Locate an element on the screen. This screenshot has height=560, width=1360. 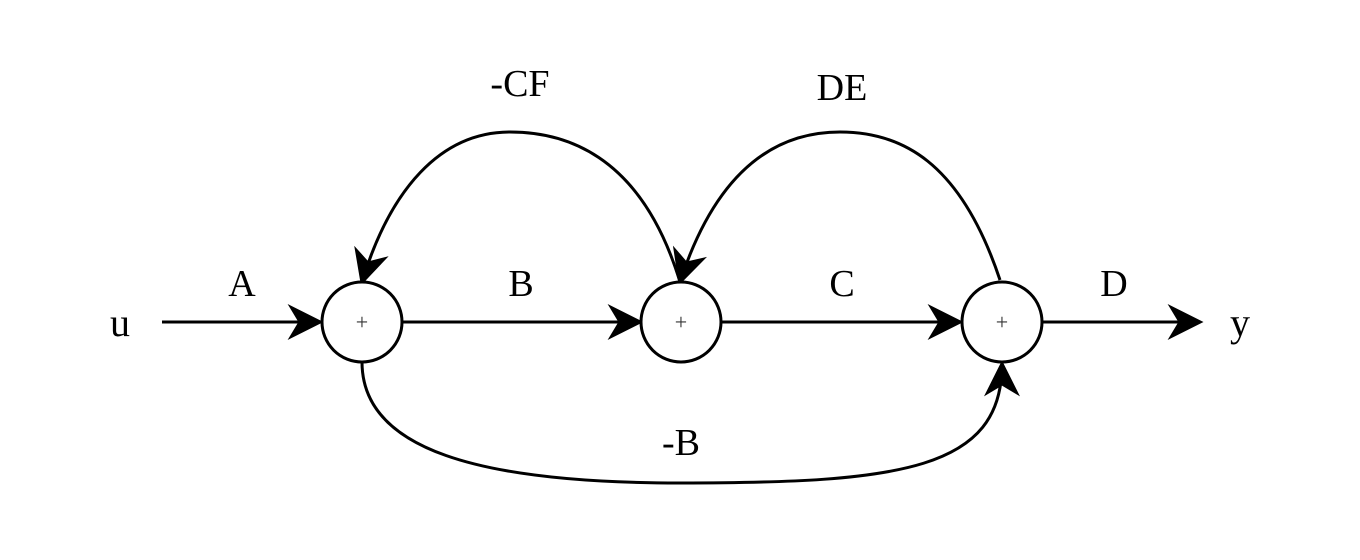
edge-feedback-cf is located at coordinates (518, 208).